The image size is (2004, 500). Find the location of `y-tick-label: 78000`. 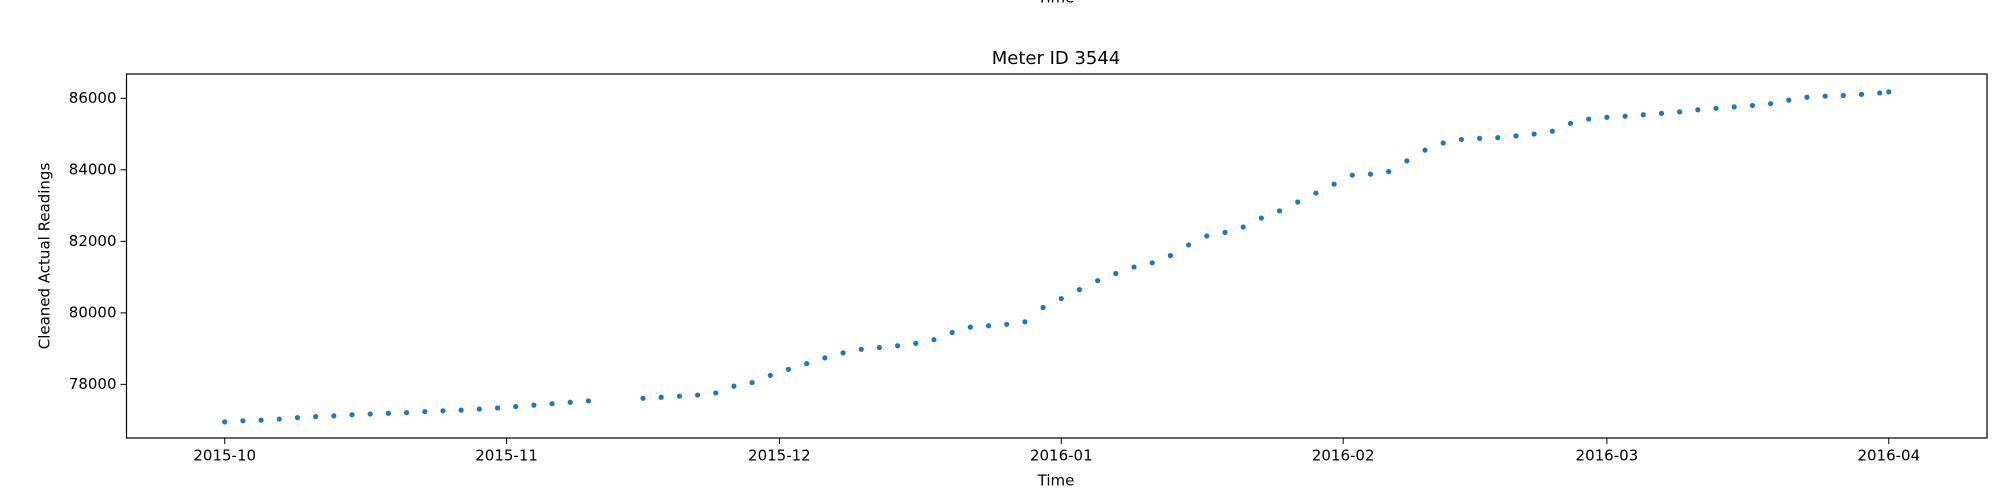

y-tick-label: 78000 is located at coordinates (93, 384).